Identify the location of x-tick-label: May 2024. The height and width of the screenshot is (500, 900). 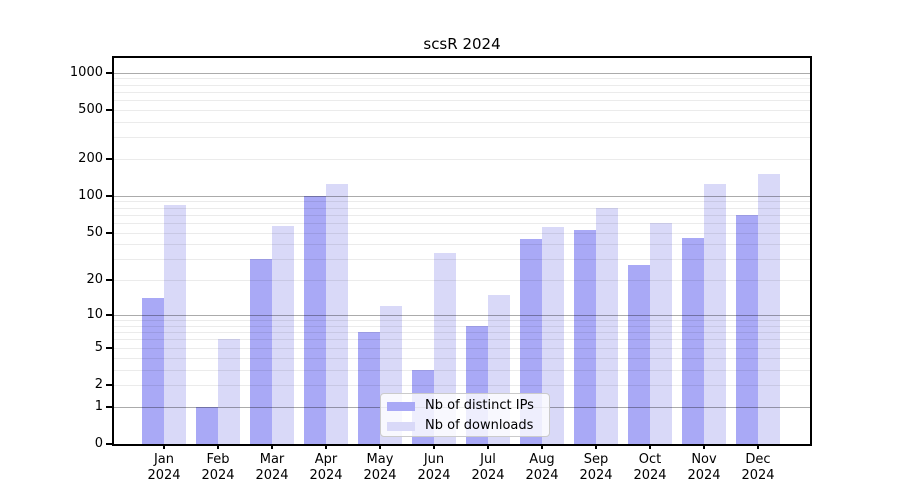
(380, 468).